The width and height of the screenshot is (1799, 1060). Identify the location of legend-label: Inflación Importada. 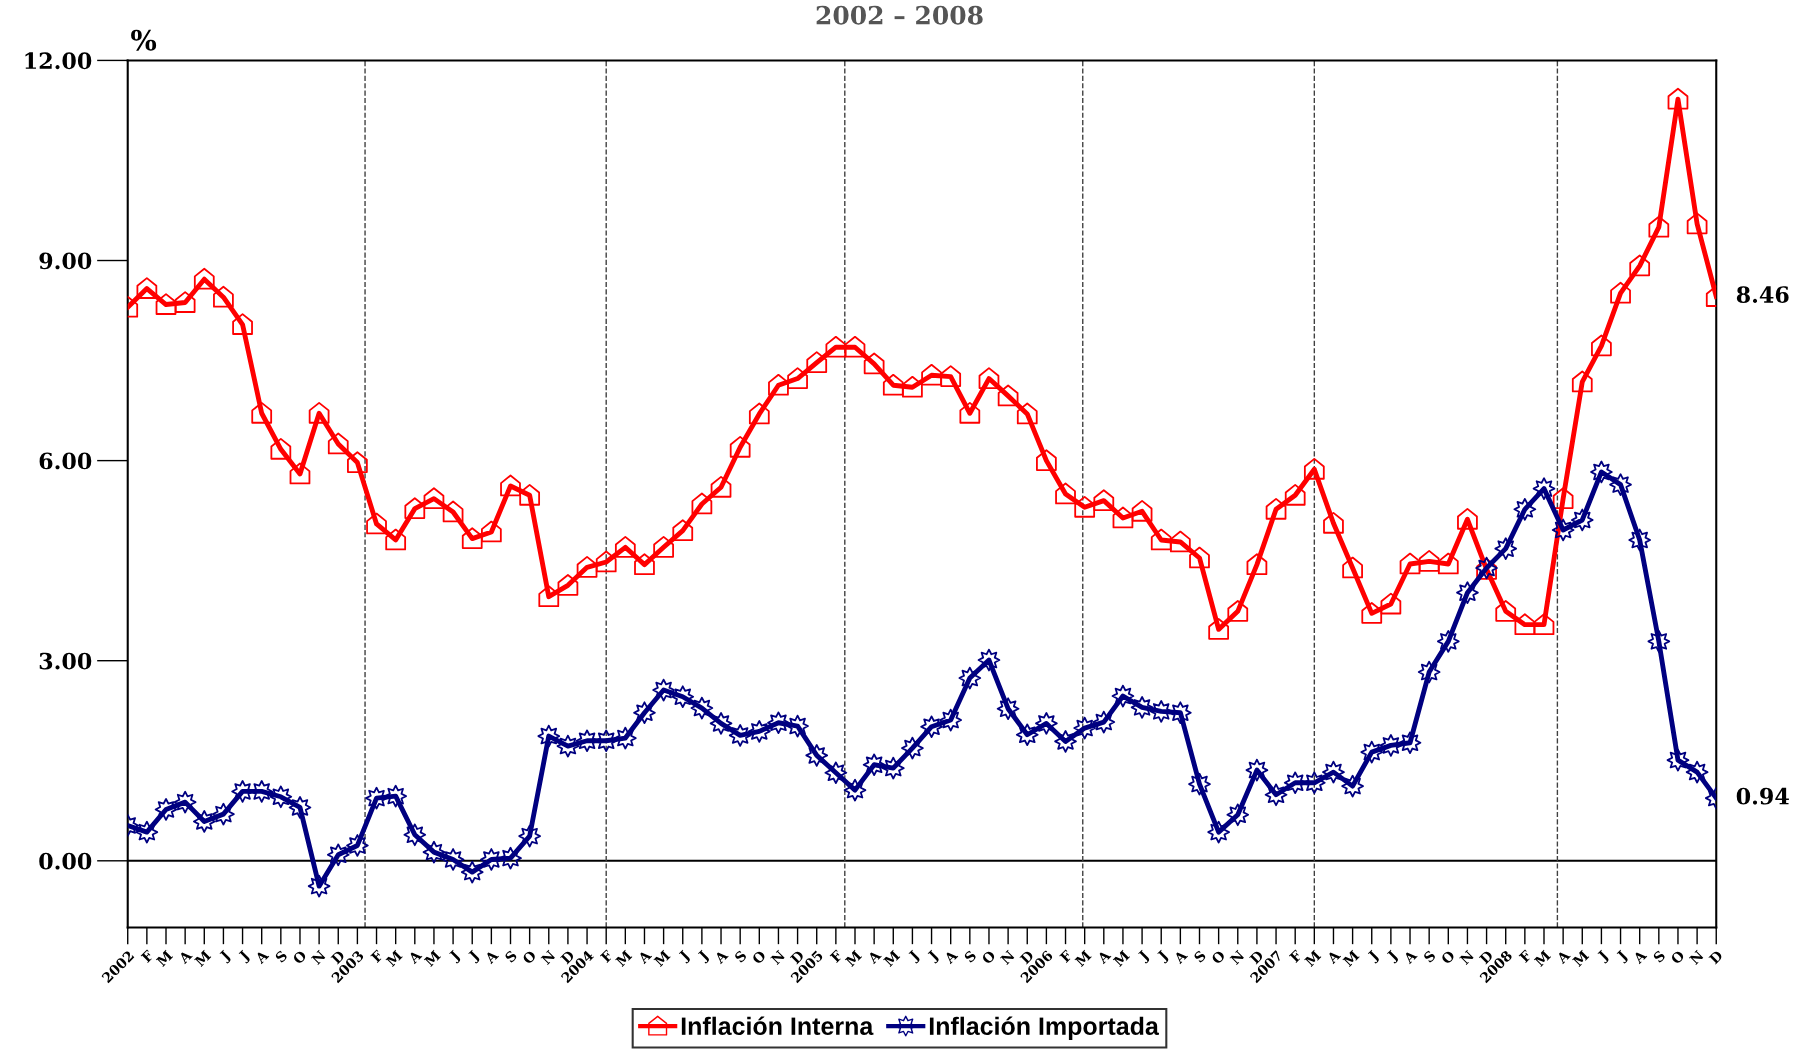
(1044, 1028).